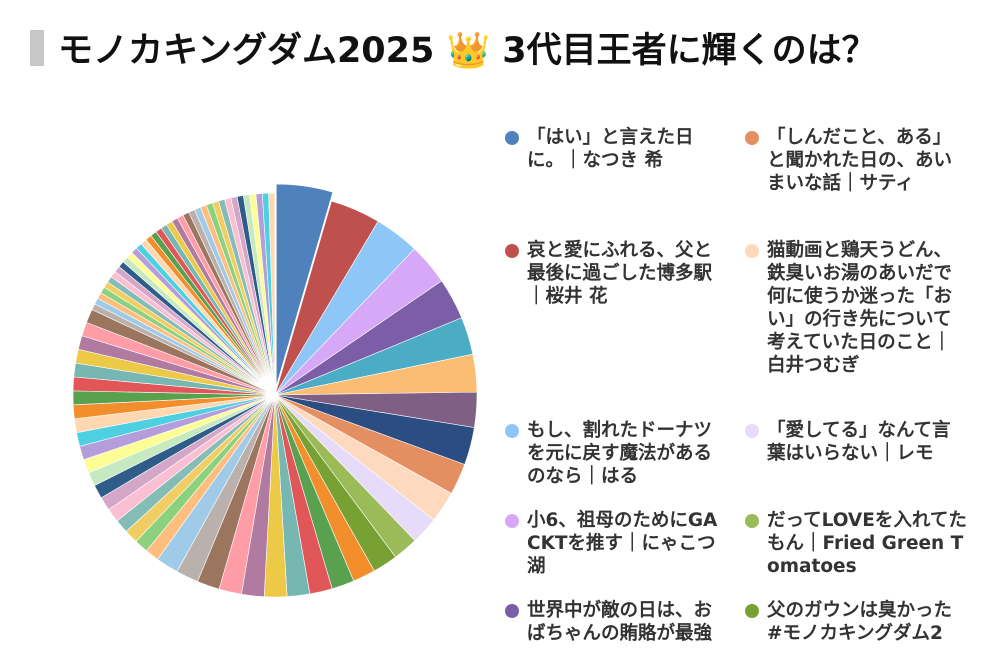 The height and width of the screenshot is (669, 994). I want to click on legend-label: 哀と愛にふれる、父と最後に過ごした博多駅｜桜井 花, so click(620, 273).